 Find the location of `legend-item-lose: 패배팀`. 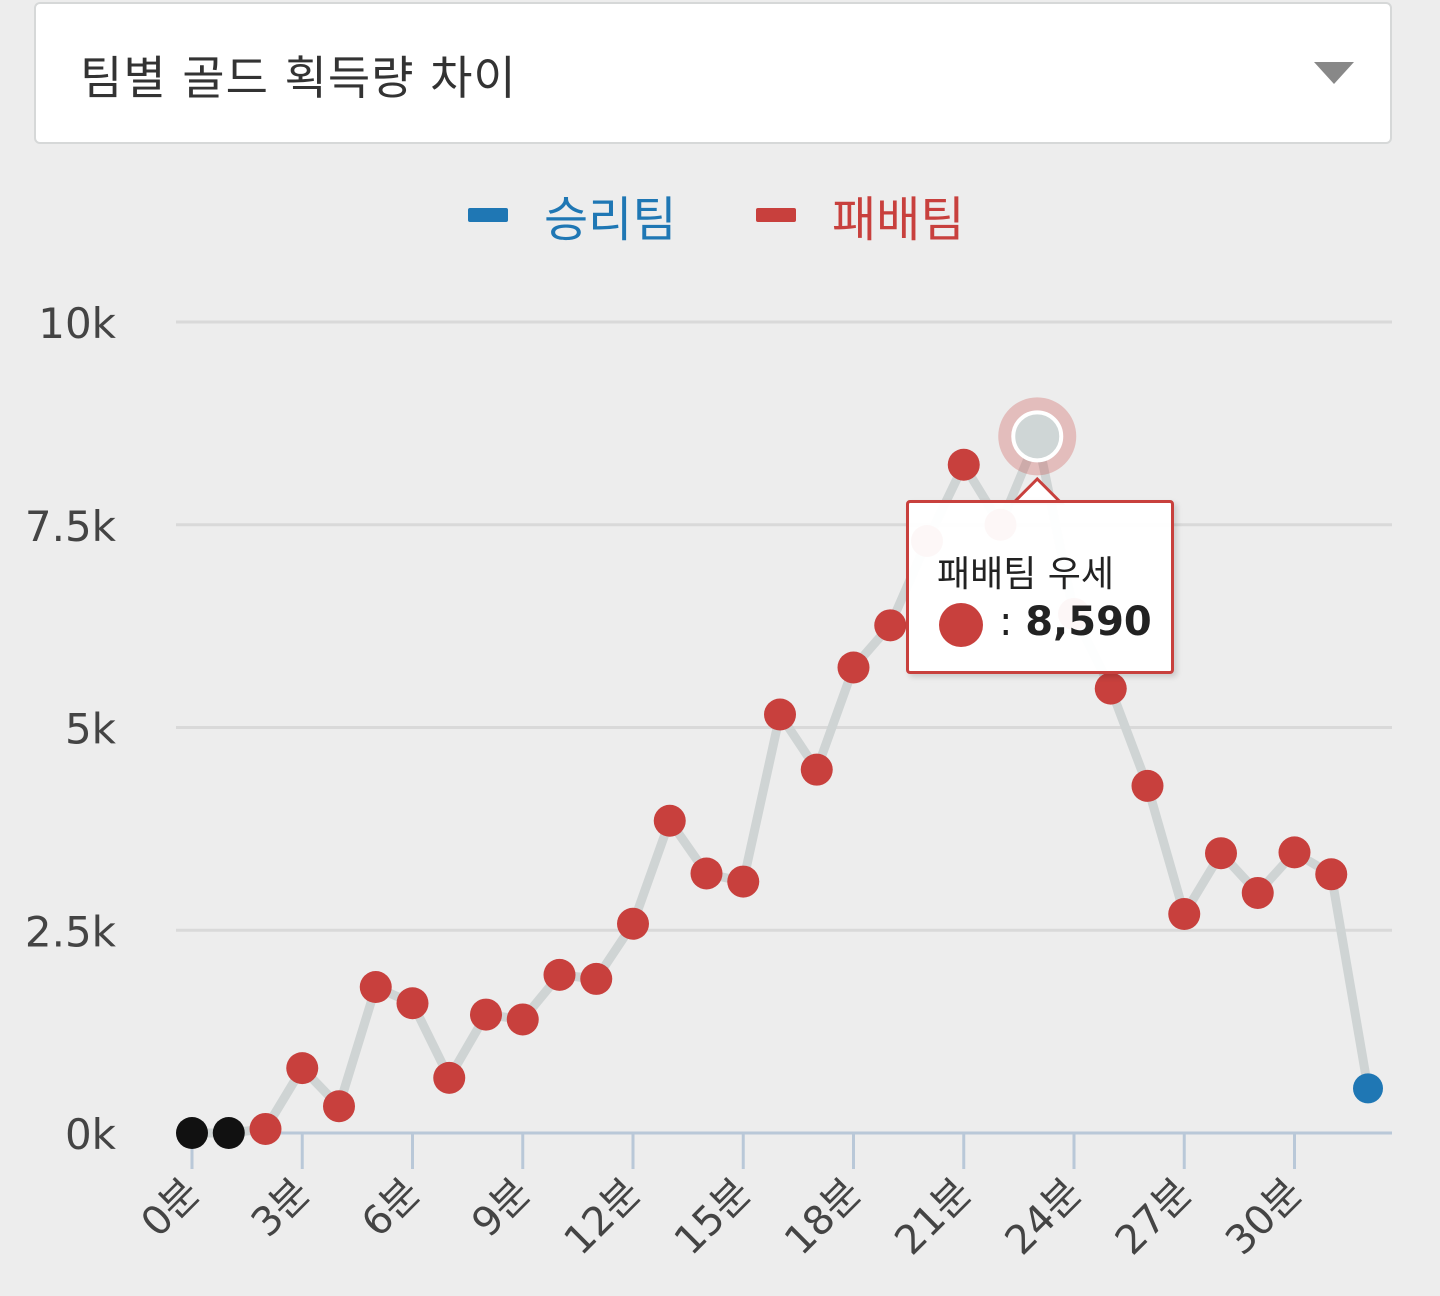

legend-item-lose: 패배팀 is located at coordinates (860, 215).